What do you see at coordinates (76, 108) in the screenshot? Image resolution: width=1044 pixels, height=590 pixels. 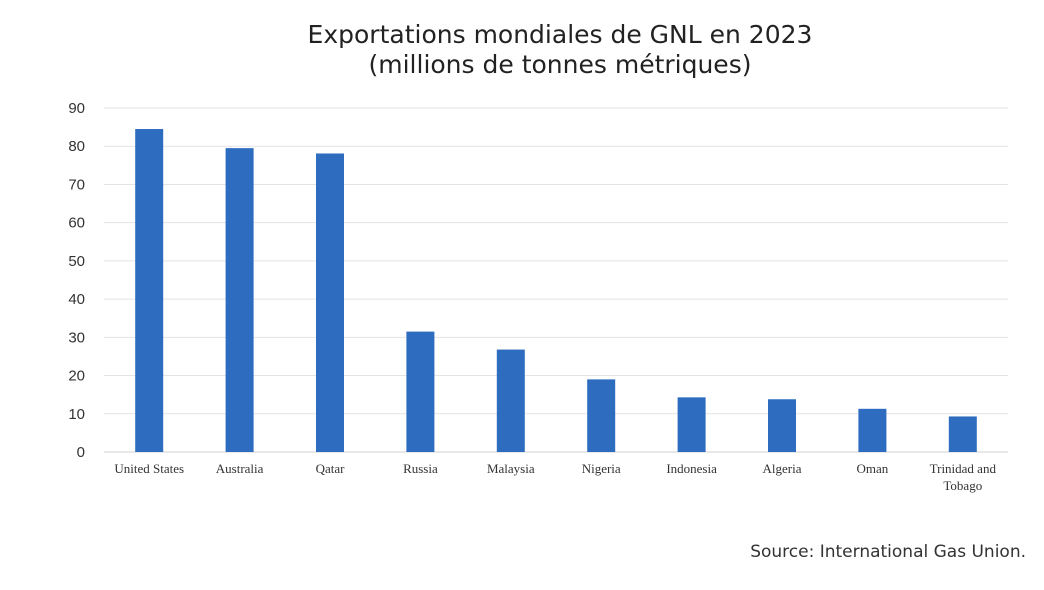 I see `y-tick-label: 90` at bounding box center [76, 108].